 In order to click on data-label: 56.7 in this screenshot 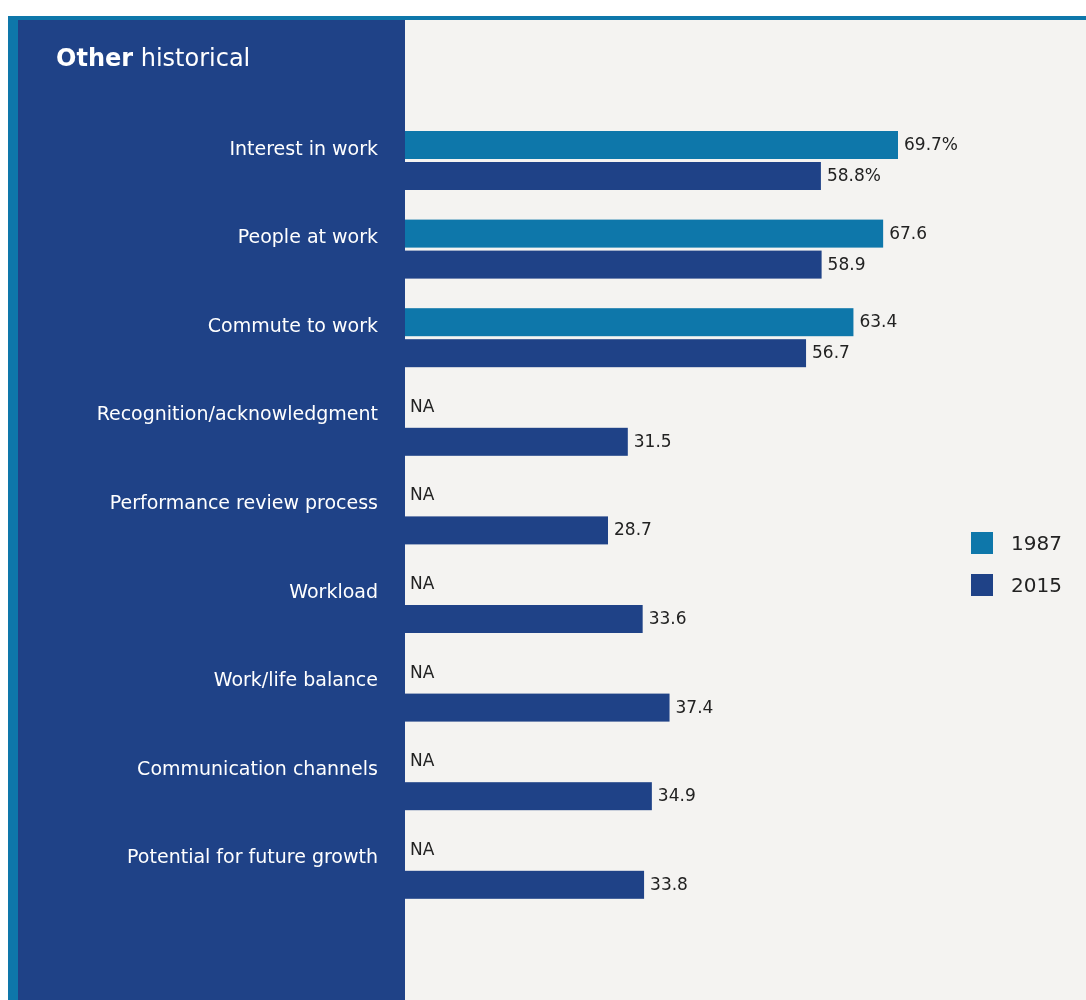, I will do `click(831, 352)`.